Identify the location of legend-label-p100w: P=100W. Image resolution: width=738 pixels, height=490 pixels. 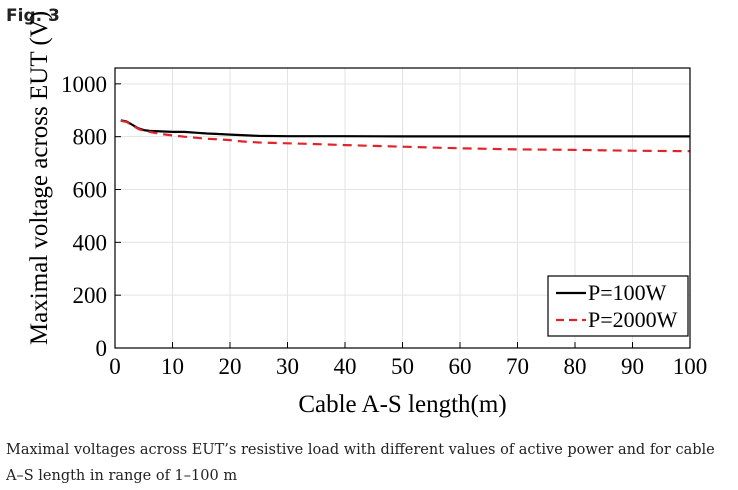
(627, 292).